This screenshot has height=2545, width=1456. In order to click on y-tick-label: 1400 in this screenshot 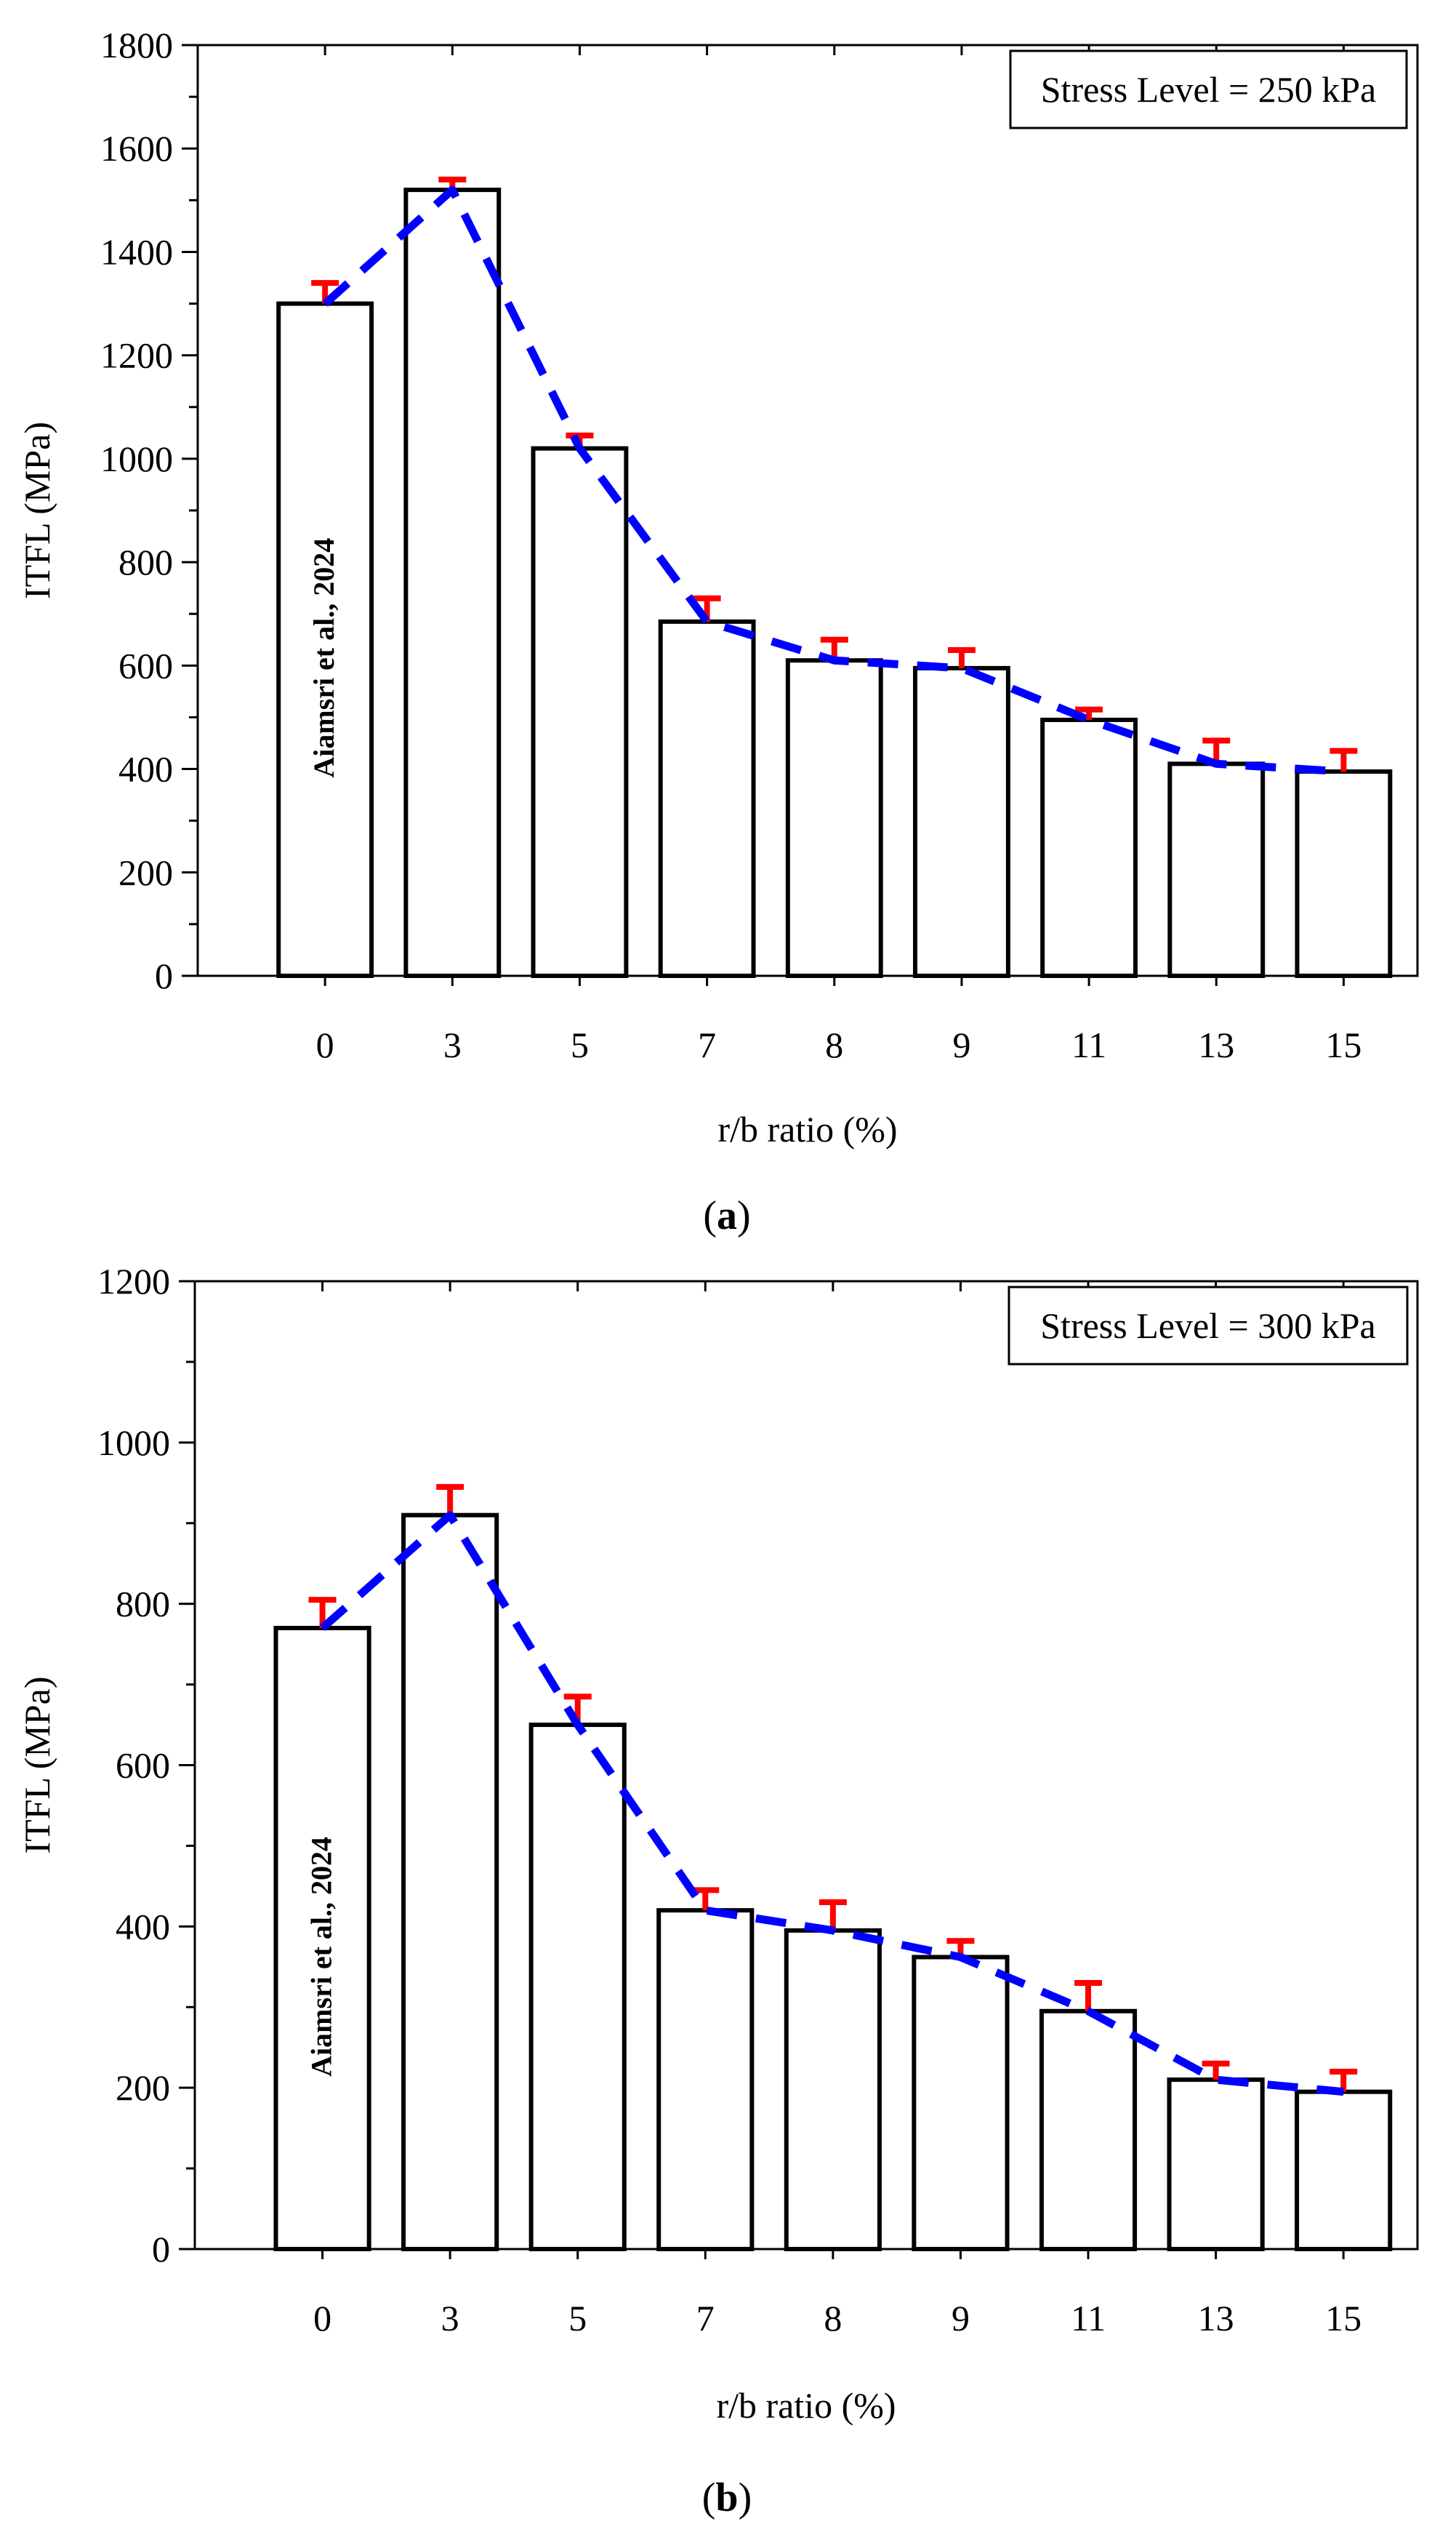, I will do `click(136, 251)`.